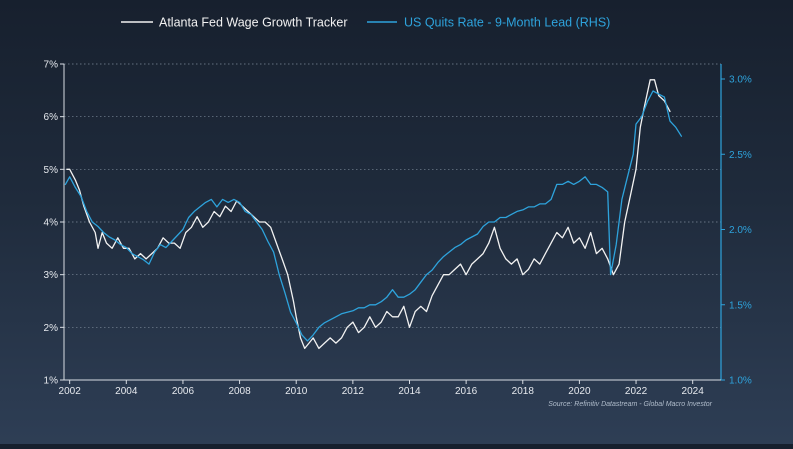  Describe the element at coordinates (239, 391) in the screenshot. I see `x-tick-label: 2008` at that location.